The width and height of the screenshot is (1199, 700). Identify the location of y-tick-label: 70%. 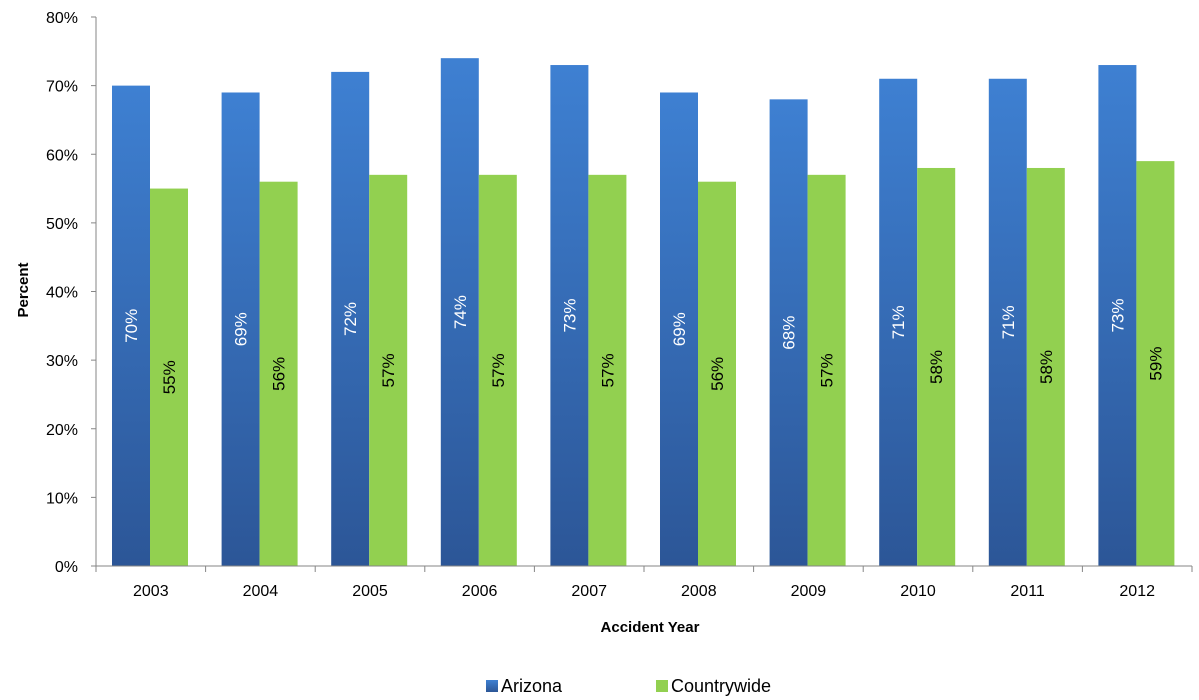
(62, 87).